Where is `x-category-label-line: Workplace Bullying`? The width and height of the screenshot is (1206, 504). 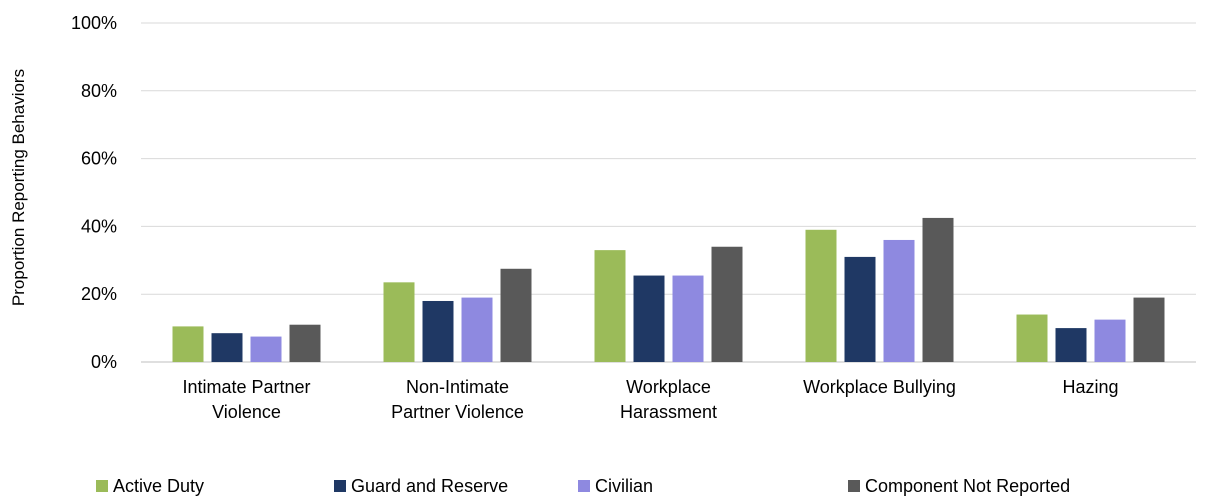
x-category-label-line: Workplace Bullying is located at coordinates (879, 387).